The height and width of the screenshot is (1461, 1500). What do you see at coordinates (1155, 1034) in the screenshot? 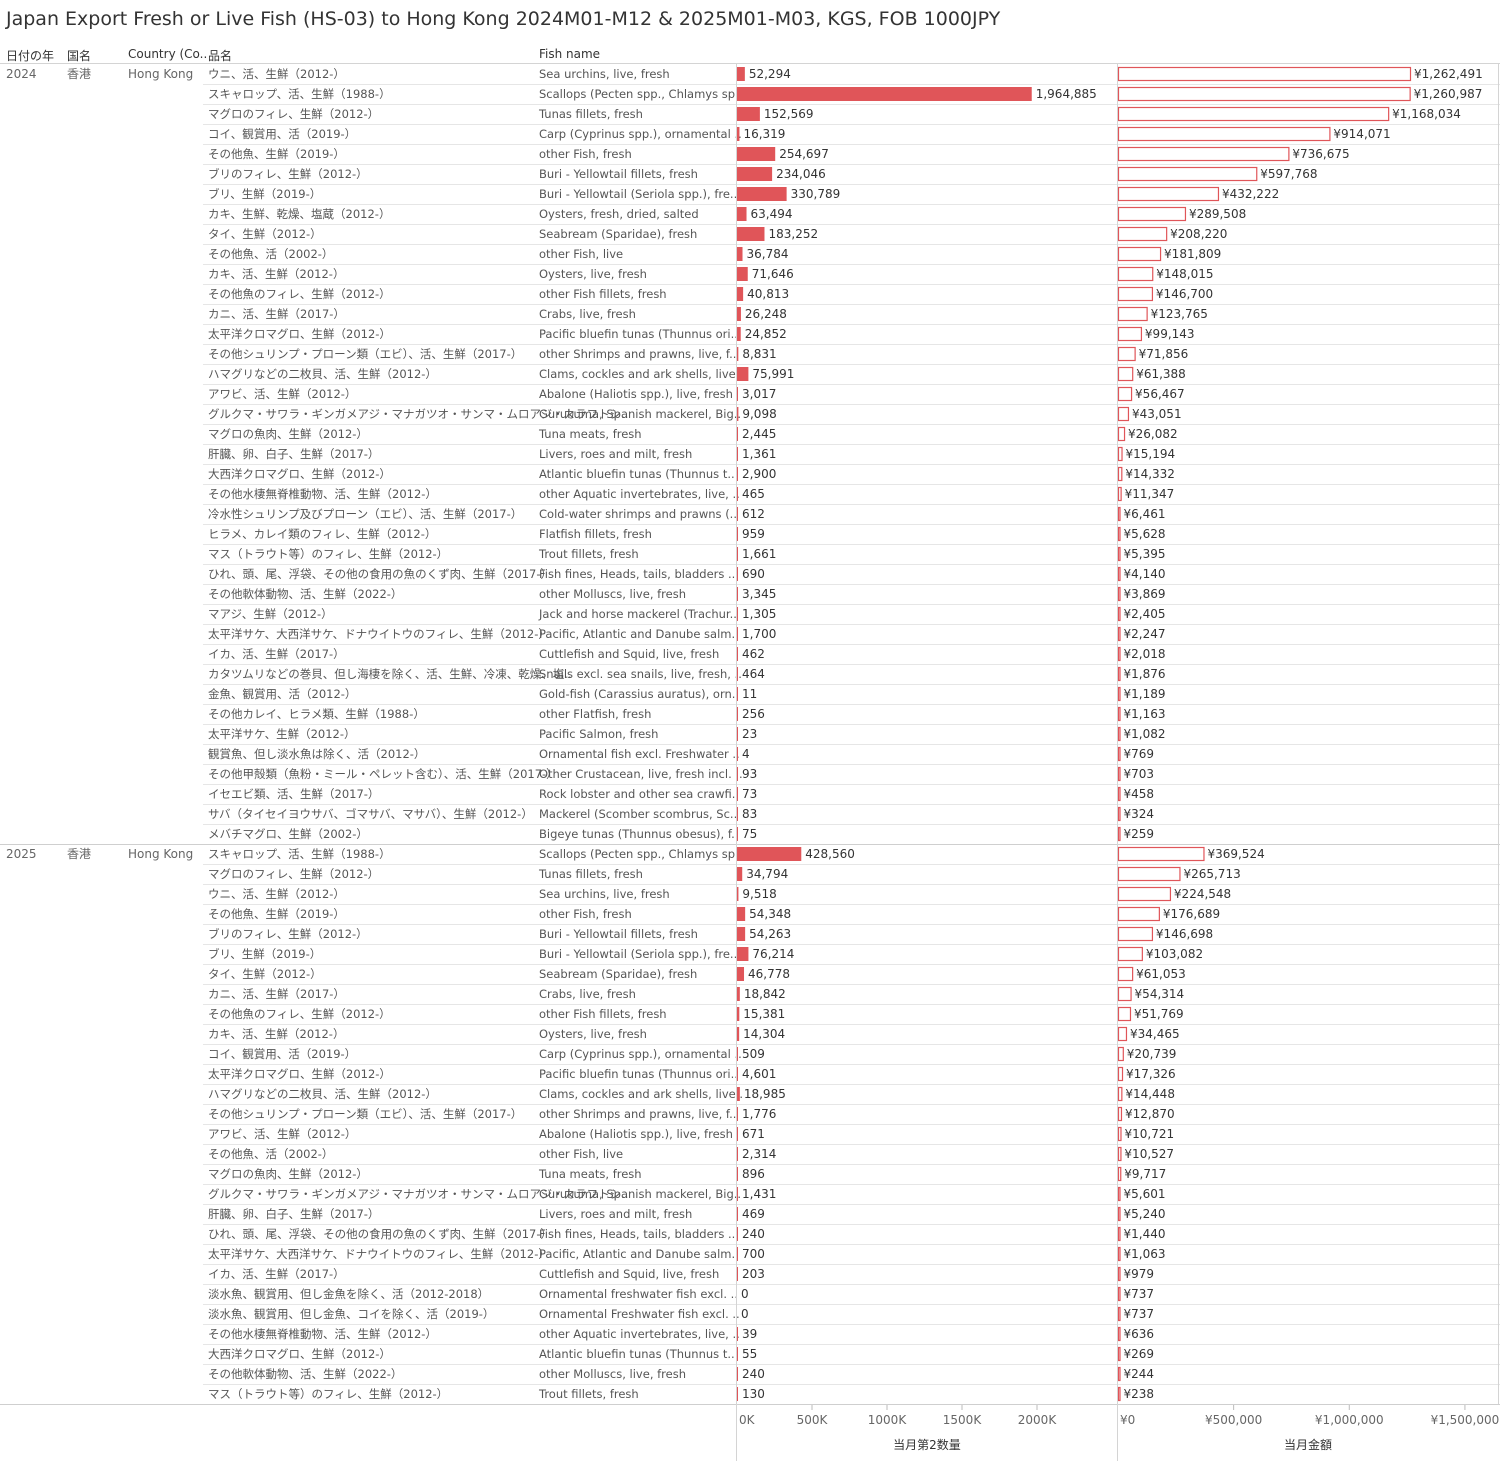
I see `amt-value-label: ¥34,465` at bounding box center [1155, 1034].